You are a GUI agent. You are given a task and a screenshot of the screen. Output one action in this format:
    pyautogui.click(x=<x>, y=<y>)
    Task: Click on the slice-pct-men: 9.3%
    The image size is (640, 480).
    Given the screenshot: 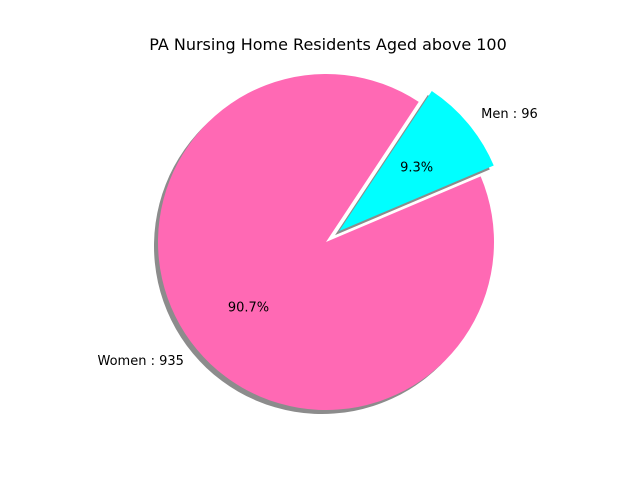 What is the action you would take?
    pyautogui.click(x=416, y=168)
    